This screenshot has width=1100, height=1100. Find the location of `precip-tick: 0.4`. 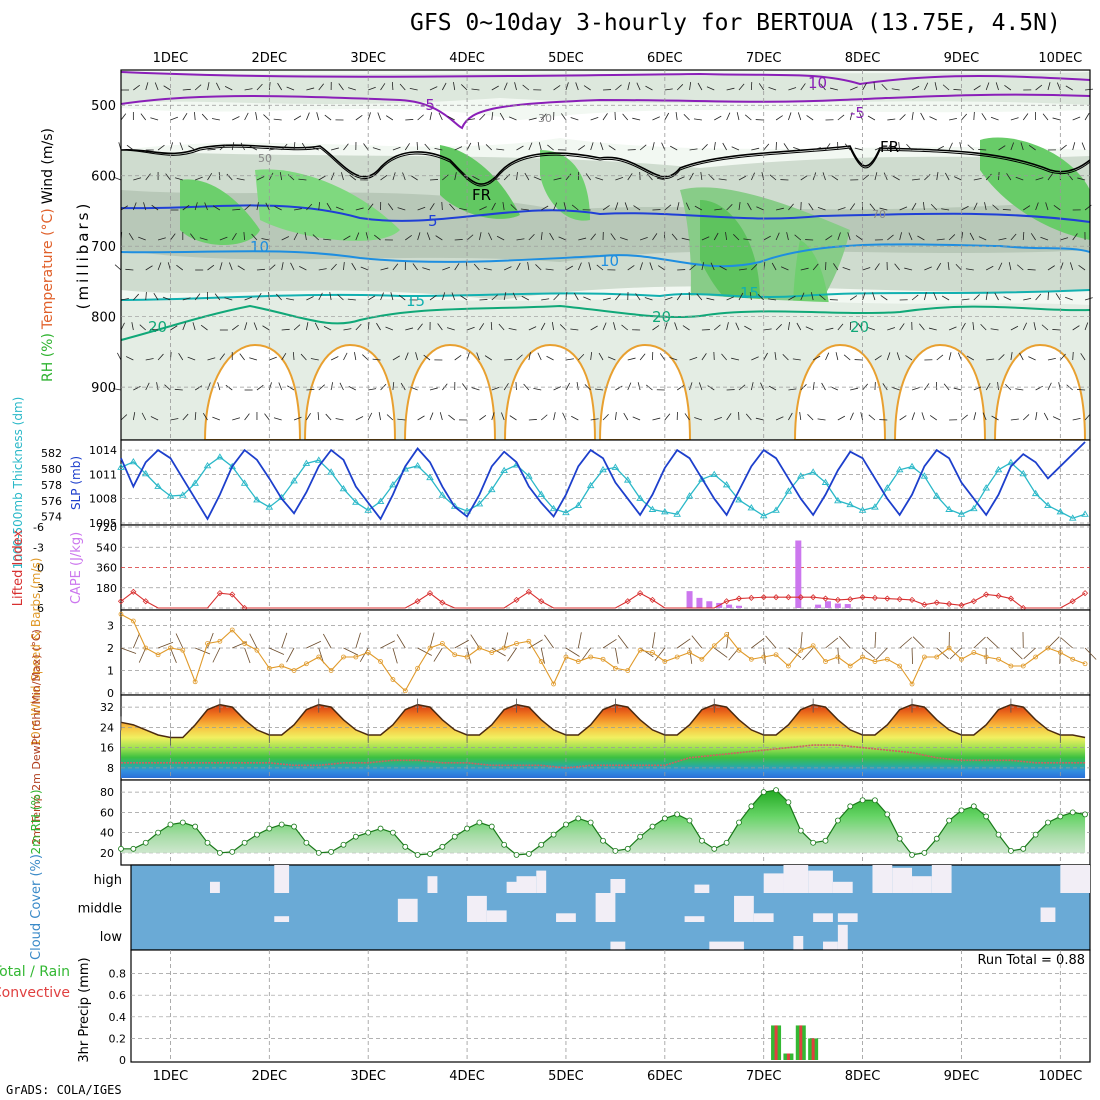

precip-tick: 0.4 is located at coordinates (118, 1017).